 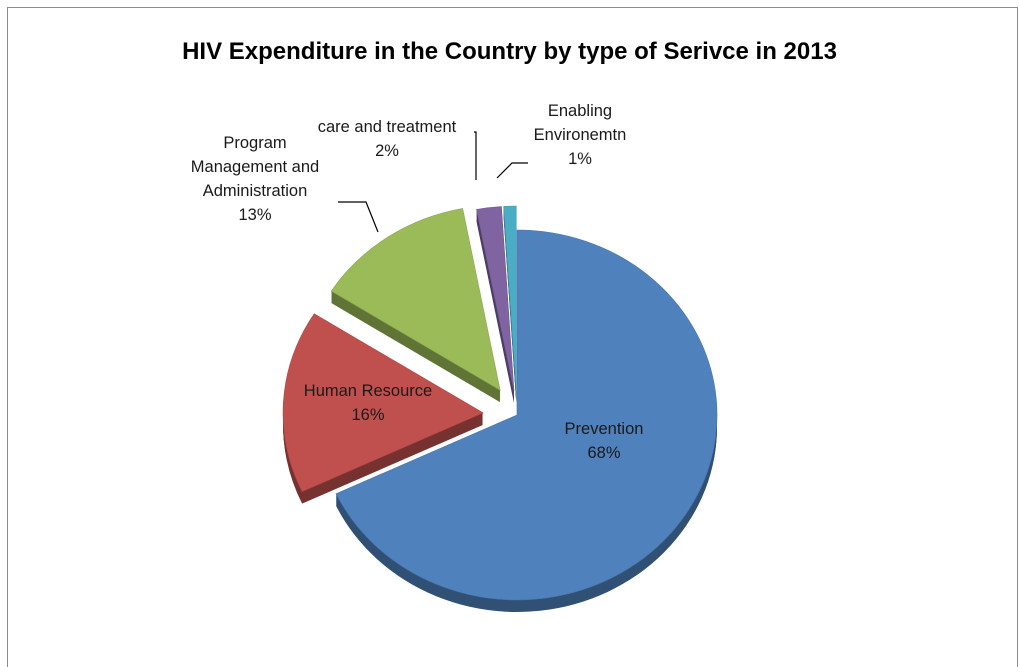 I want to click on slice-name-label: Management and, so click(x=255, y=167).